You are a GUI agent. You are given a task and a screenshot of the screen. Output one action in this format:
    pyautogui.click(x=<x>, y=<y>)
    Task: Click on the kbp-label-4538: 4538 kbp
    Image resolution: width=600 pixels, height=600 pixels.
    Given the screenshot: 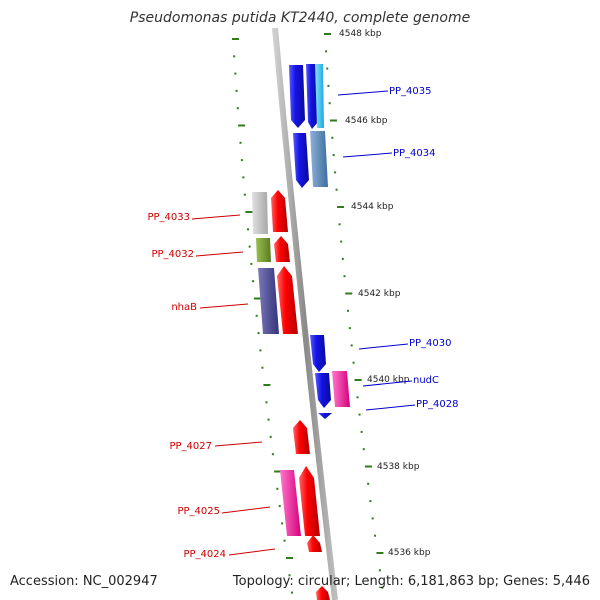 What is the action you would take?
    pyautogui.click(x=398, y=467)
    